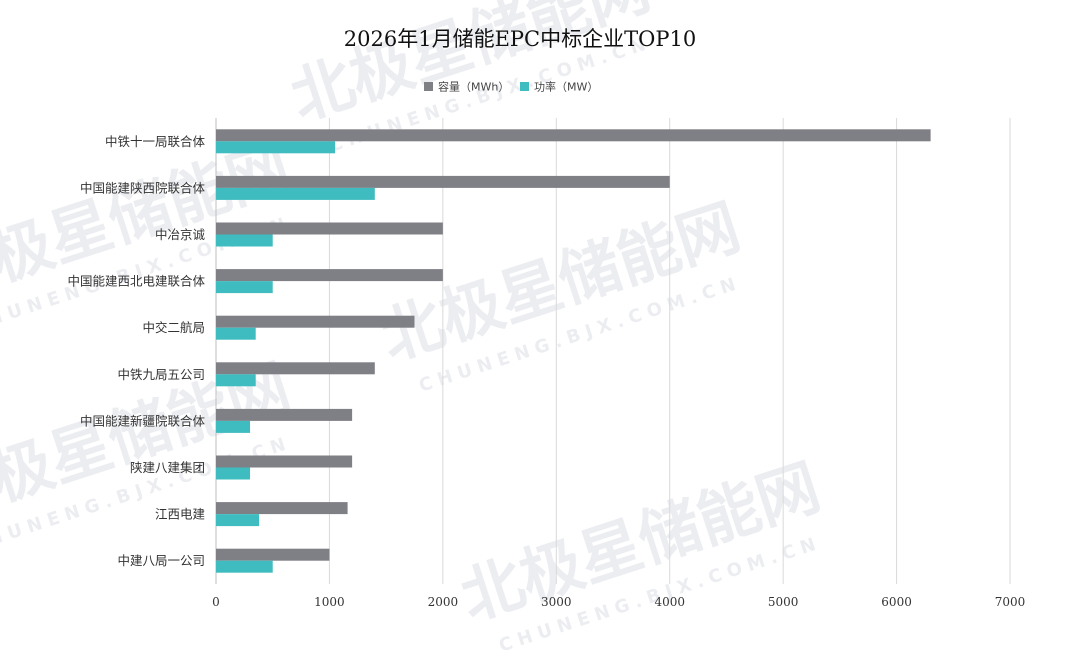 The image size is (1080, 660). What do you see at coordinates (473, 87) in the screenshot?
I see `legend-label-capacity: 容量（MWh）` at bounding box center [473, 87].